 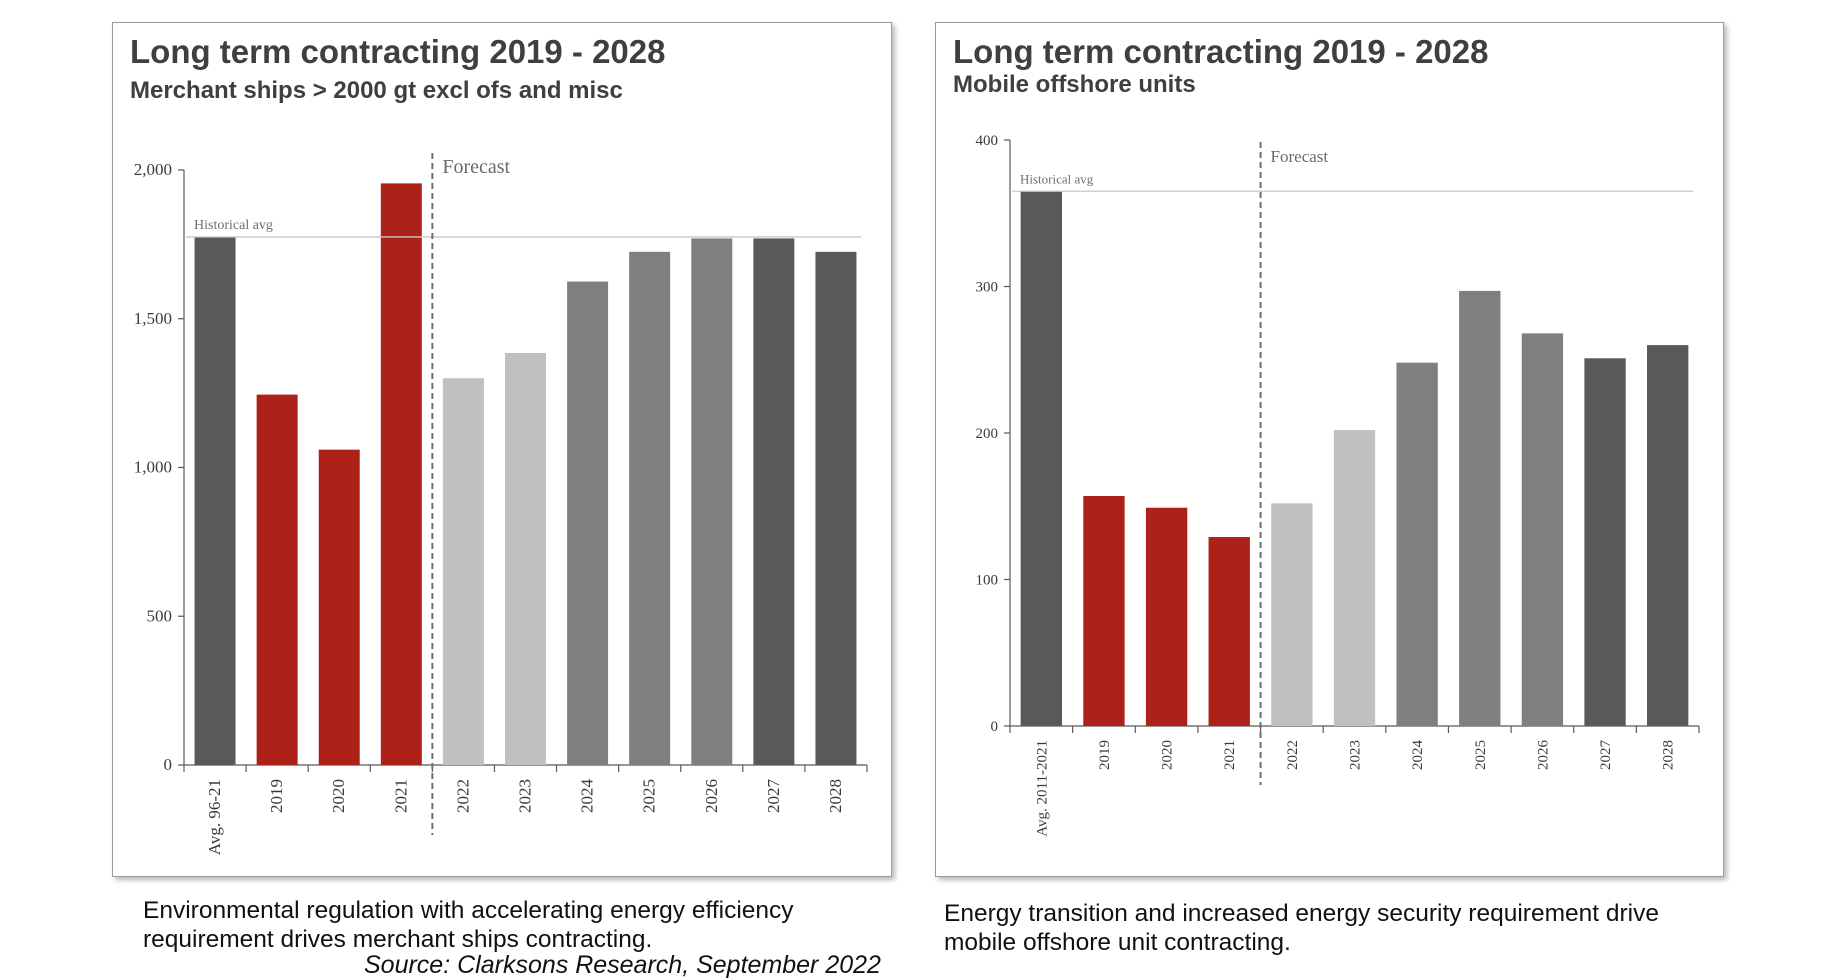 I want to click on left-forecast-label: Forecast, so click(x=476, y=167).